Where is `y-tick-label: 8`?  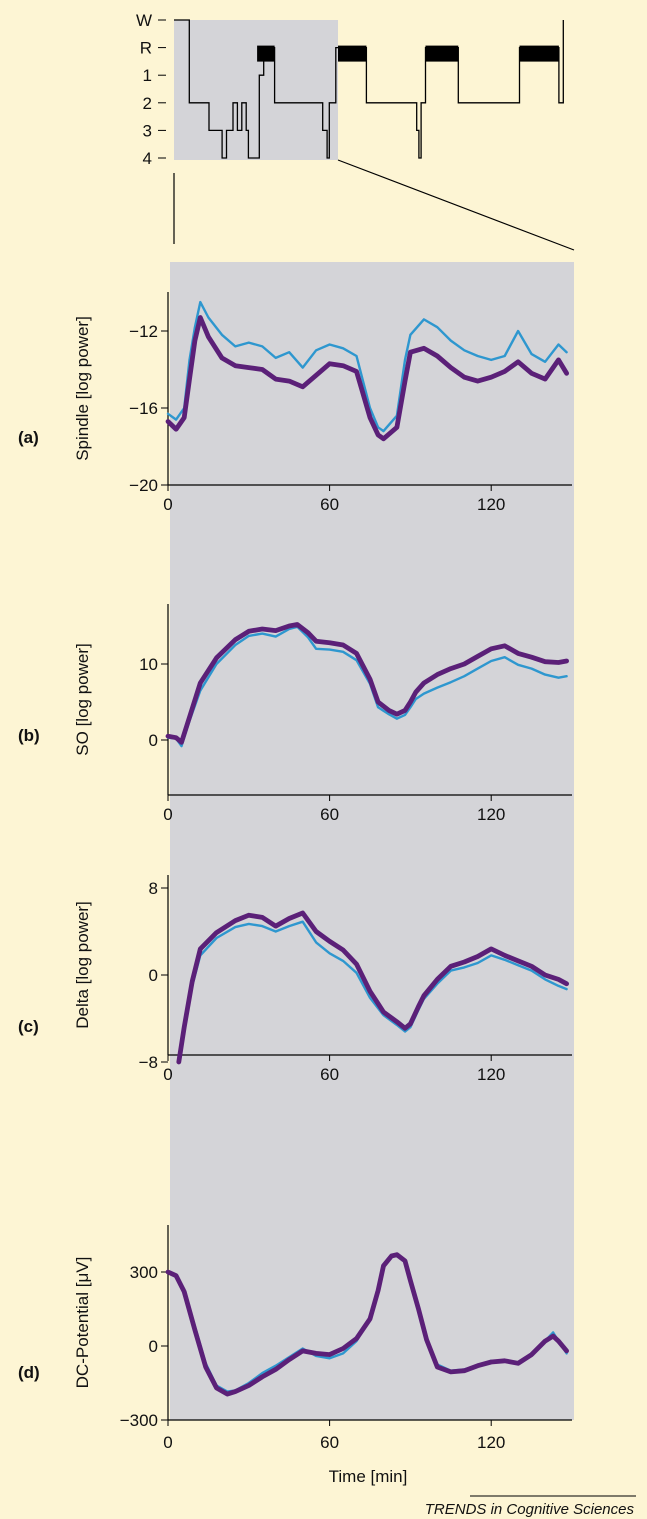
y-tick-label: 8 is located at coordinates (153, 888).